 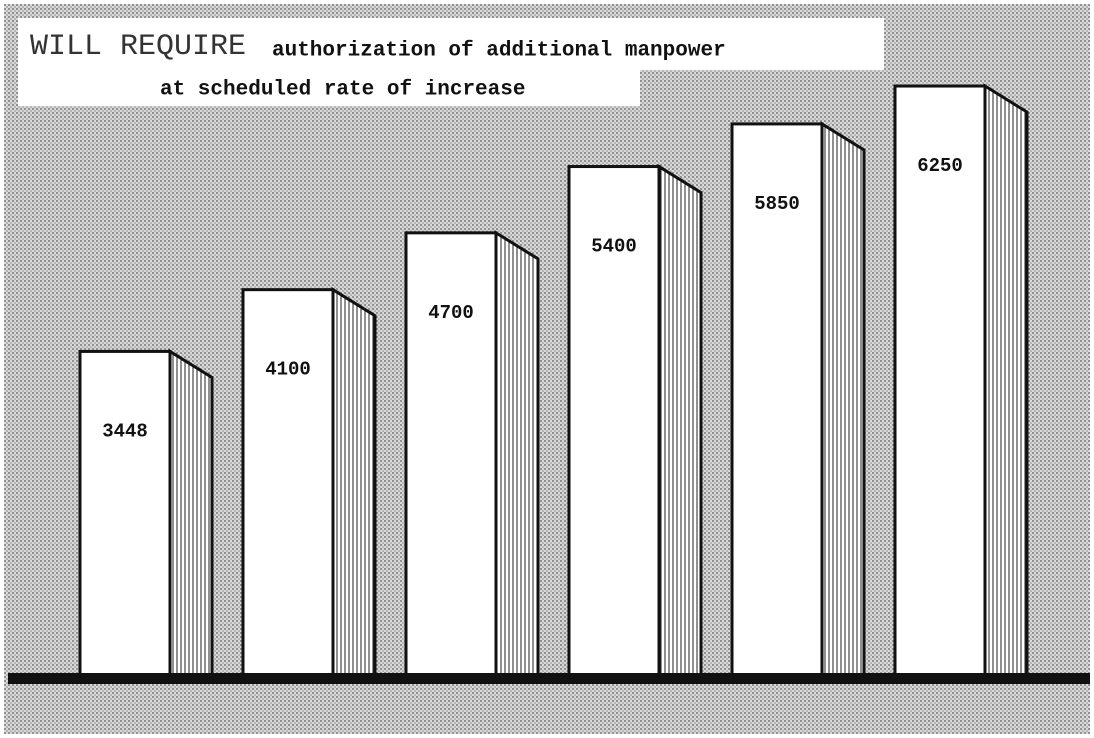 I want to click on data-label: 5400, so click(x=614, y=247).